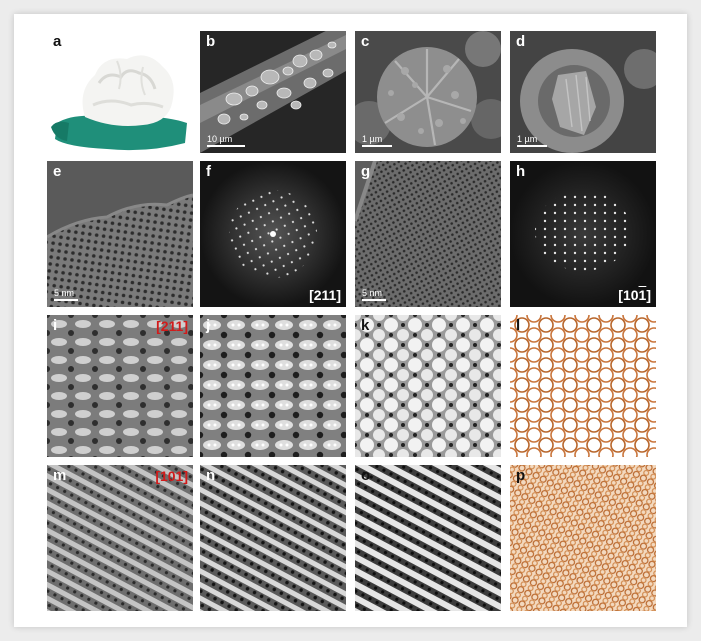  I want to click on panel-j-averaged: j, so click(273, 386).